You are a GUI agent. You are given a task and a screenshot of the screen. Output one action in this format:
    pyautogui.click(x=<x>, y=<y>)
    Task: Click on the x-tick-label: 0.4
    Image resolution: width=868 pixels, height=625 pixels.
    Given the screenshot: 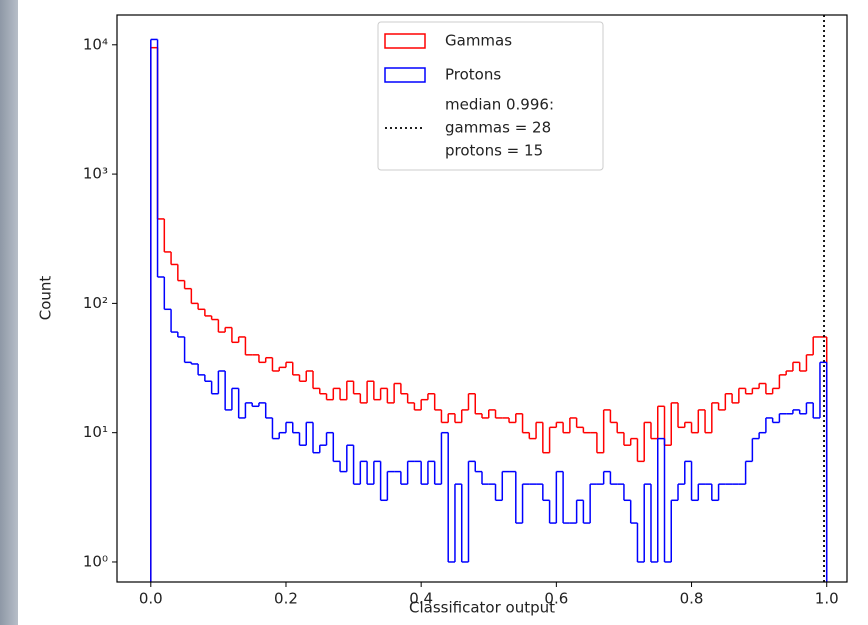 What is the action you would take?
    pyautogui.click(x=421, y=599)
    